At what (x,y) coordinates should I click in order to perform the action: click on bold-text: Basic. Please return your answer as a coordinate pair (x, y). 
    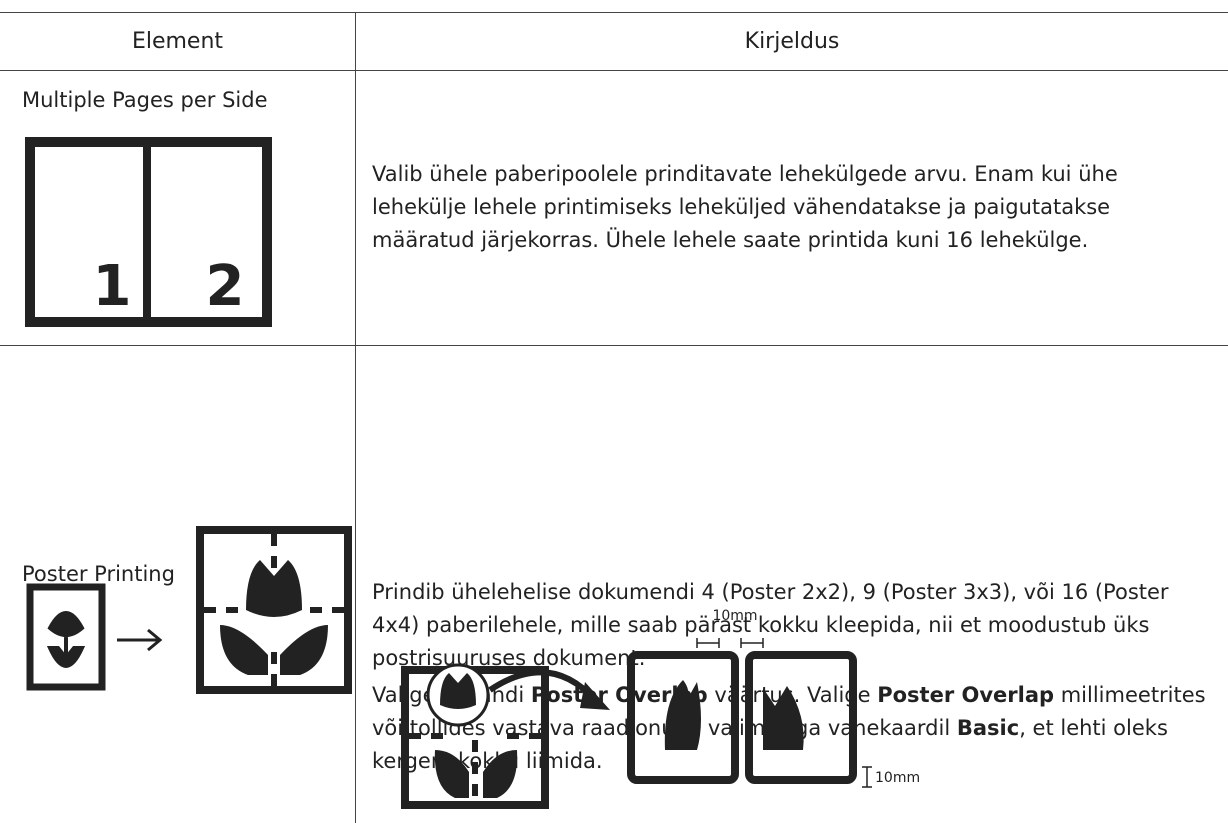
    Looking at the image, I should click on (988, 728).